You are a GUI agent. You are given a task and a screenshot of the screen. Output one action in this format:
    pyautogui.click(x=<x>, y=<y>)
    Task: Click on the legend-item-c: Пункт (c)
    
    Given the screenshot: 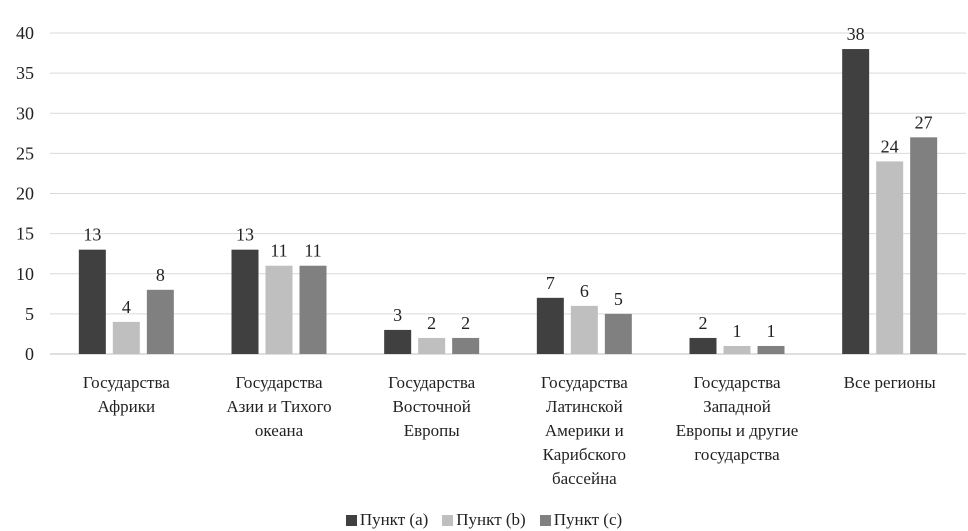 What is the action you would take?
    pyautogui.click(x=581, y=520)
    